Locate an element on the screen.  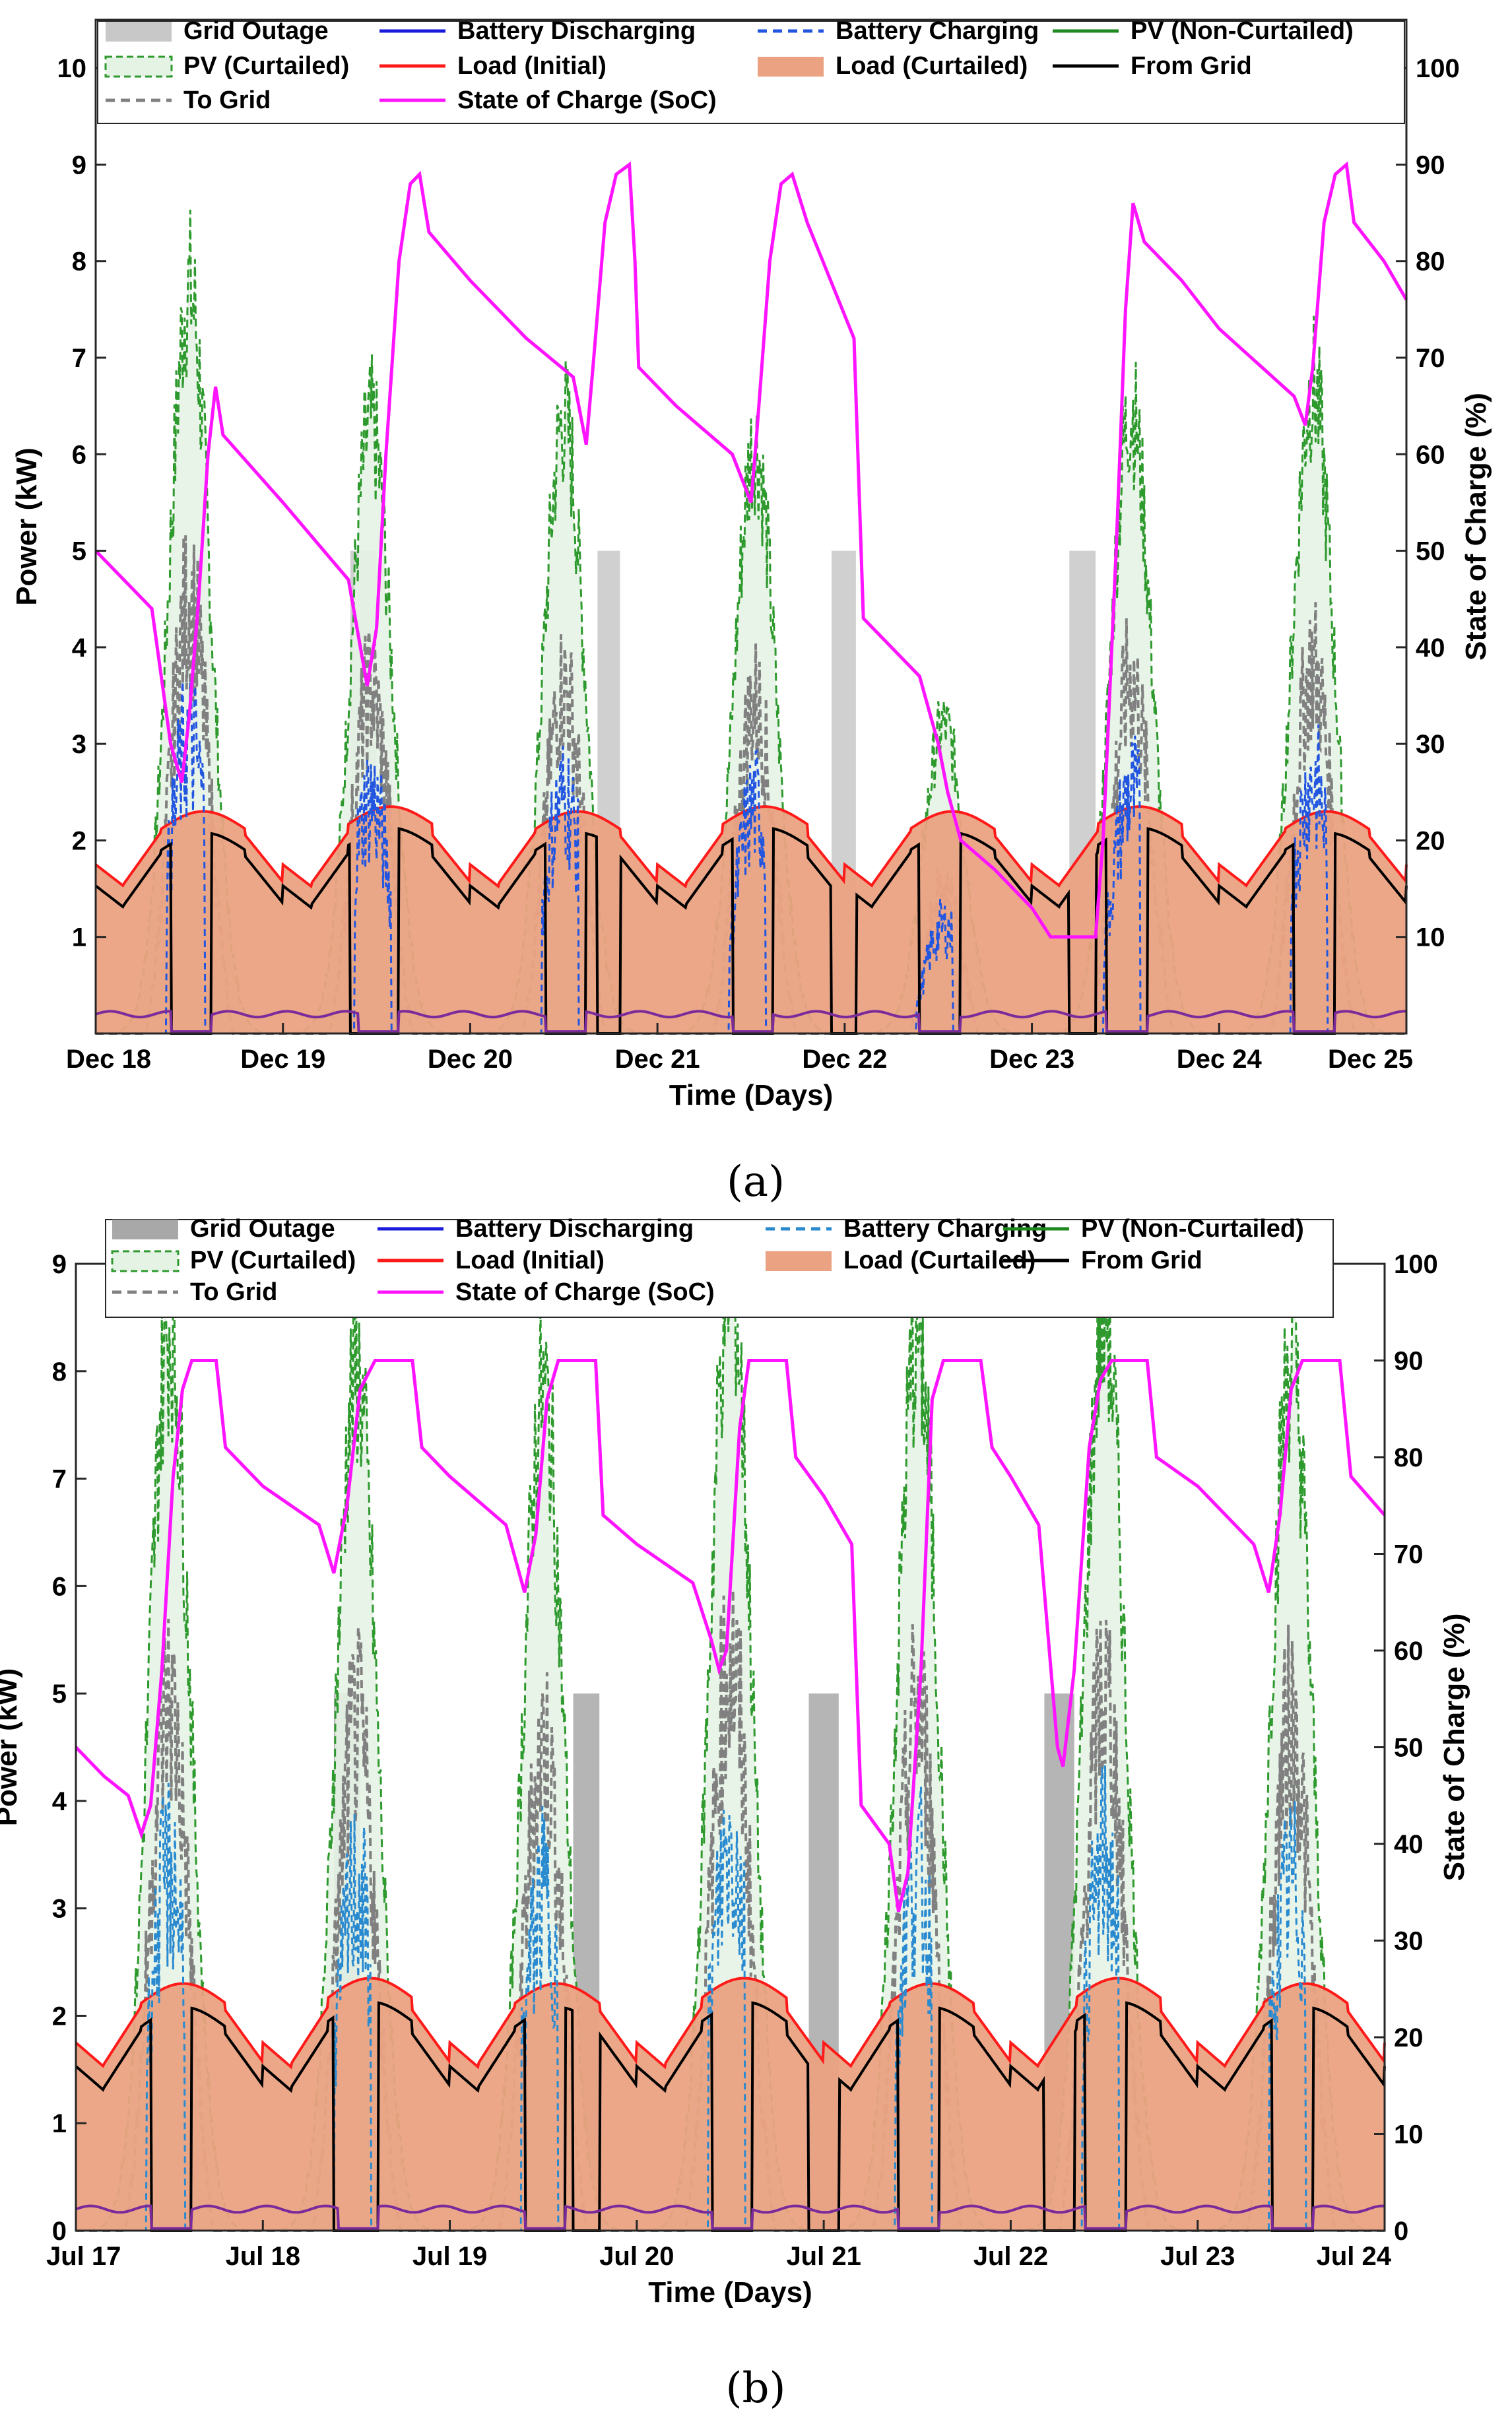
battery-discharging-line is located at coordinates (730, 2217).